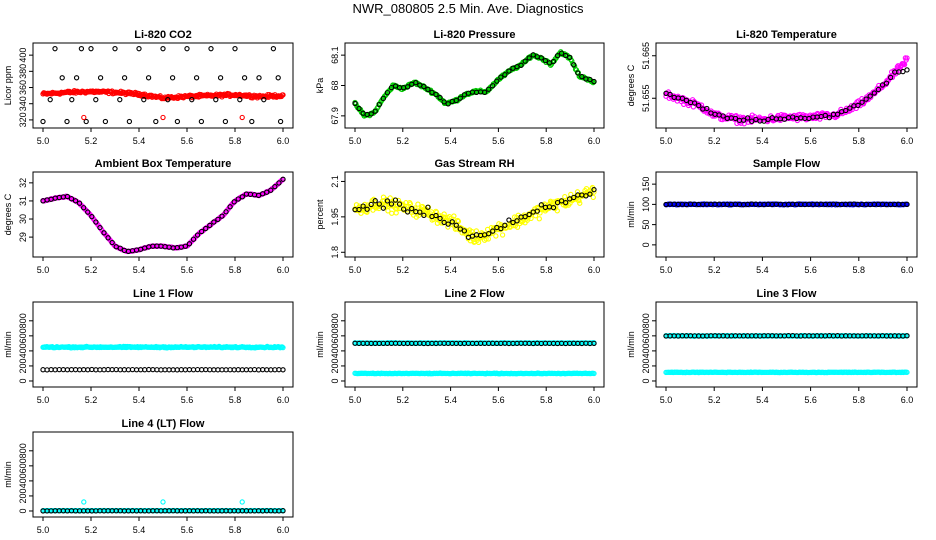  What do you see at coordinates (646, 56) in the screenshot?
I see `y-tick-label: 51.665` at bounding box center [646, 56].